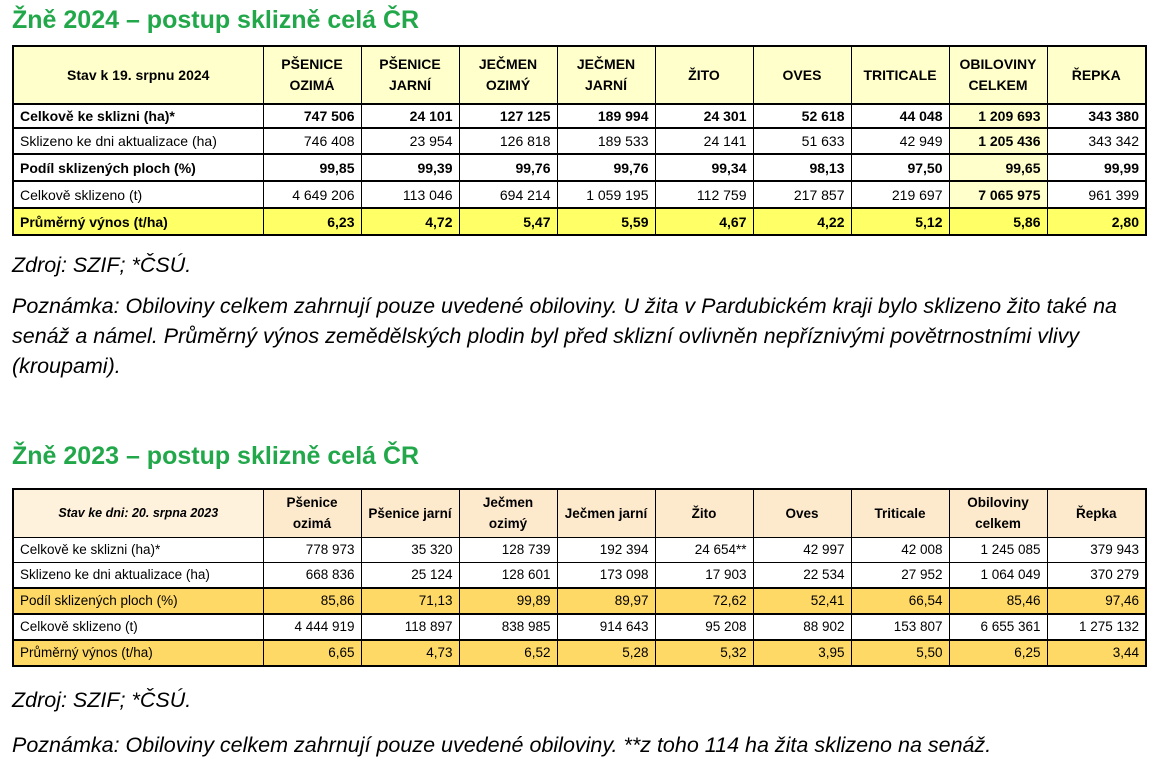 The width and height of the screenshot is (1159, 770). Describe the element at coordinates (312, 221) in the screenshot. I see `cell-value: 6,23` at that location.